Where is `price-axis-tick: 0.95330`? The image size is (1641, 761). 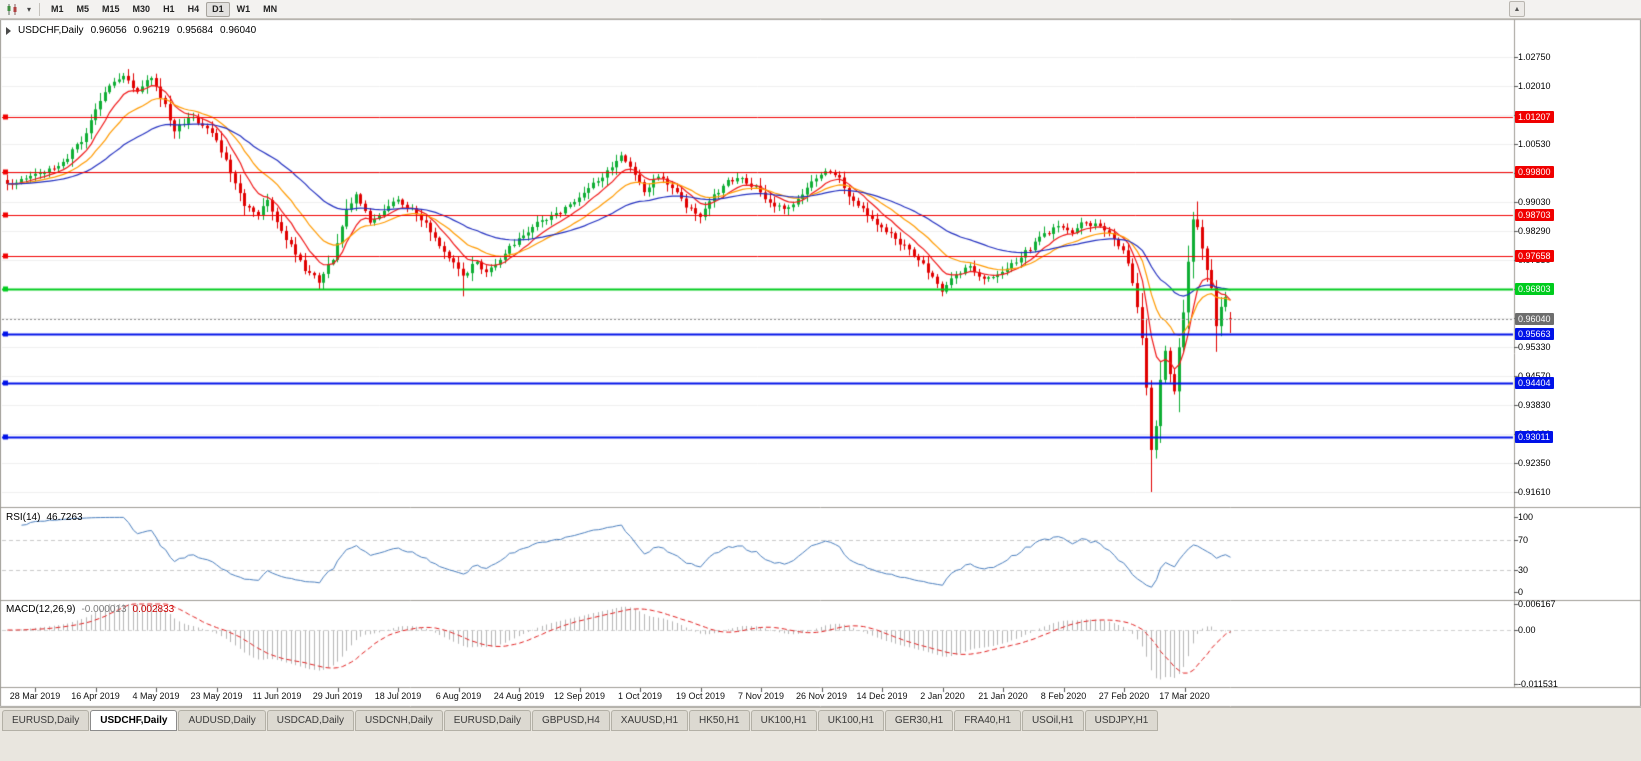
price-axis-tick: 0.95330 is located at coordinates (1534, 347).